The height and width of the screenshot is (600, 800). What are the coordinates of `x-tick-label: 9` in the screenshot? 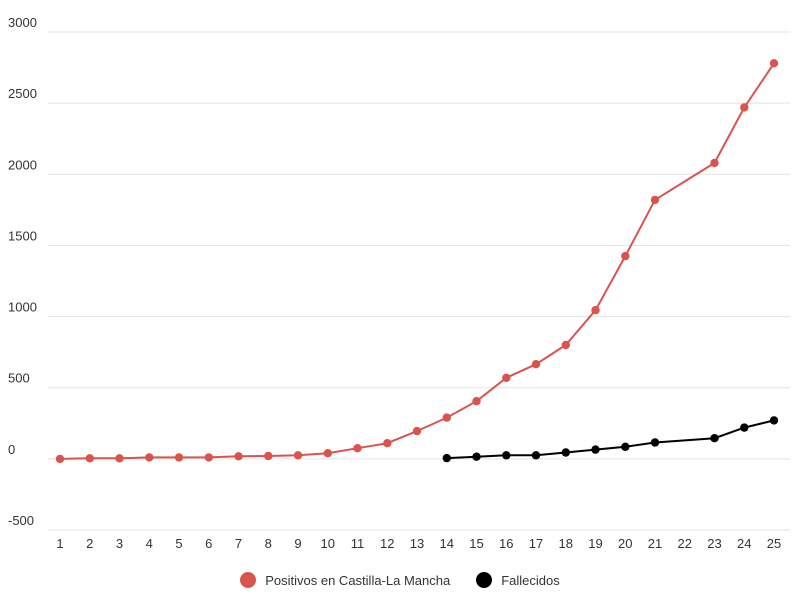 It's located at (297, 543).